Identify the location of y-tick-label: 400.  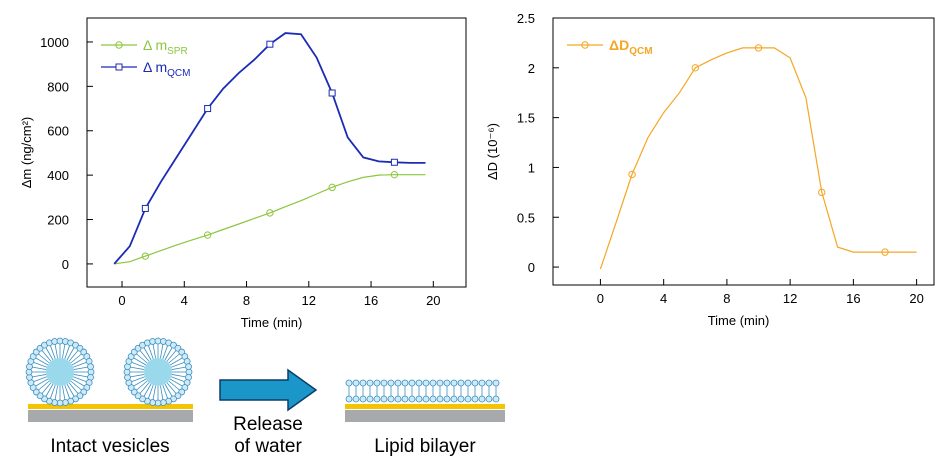
(58, 175).